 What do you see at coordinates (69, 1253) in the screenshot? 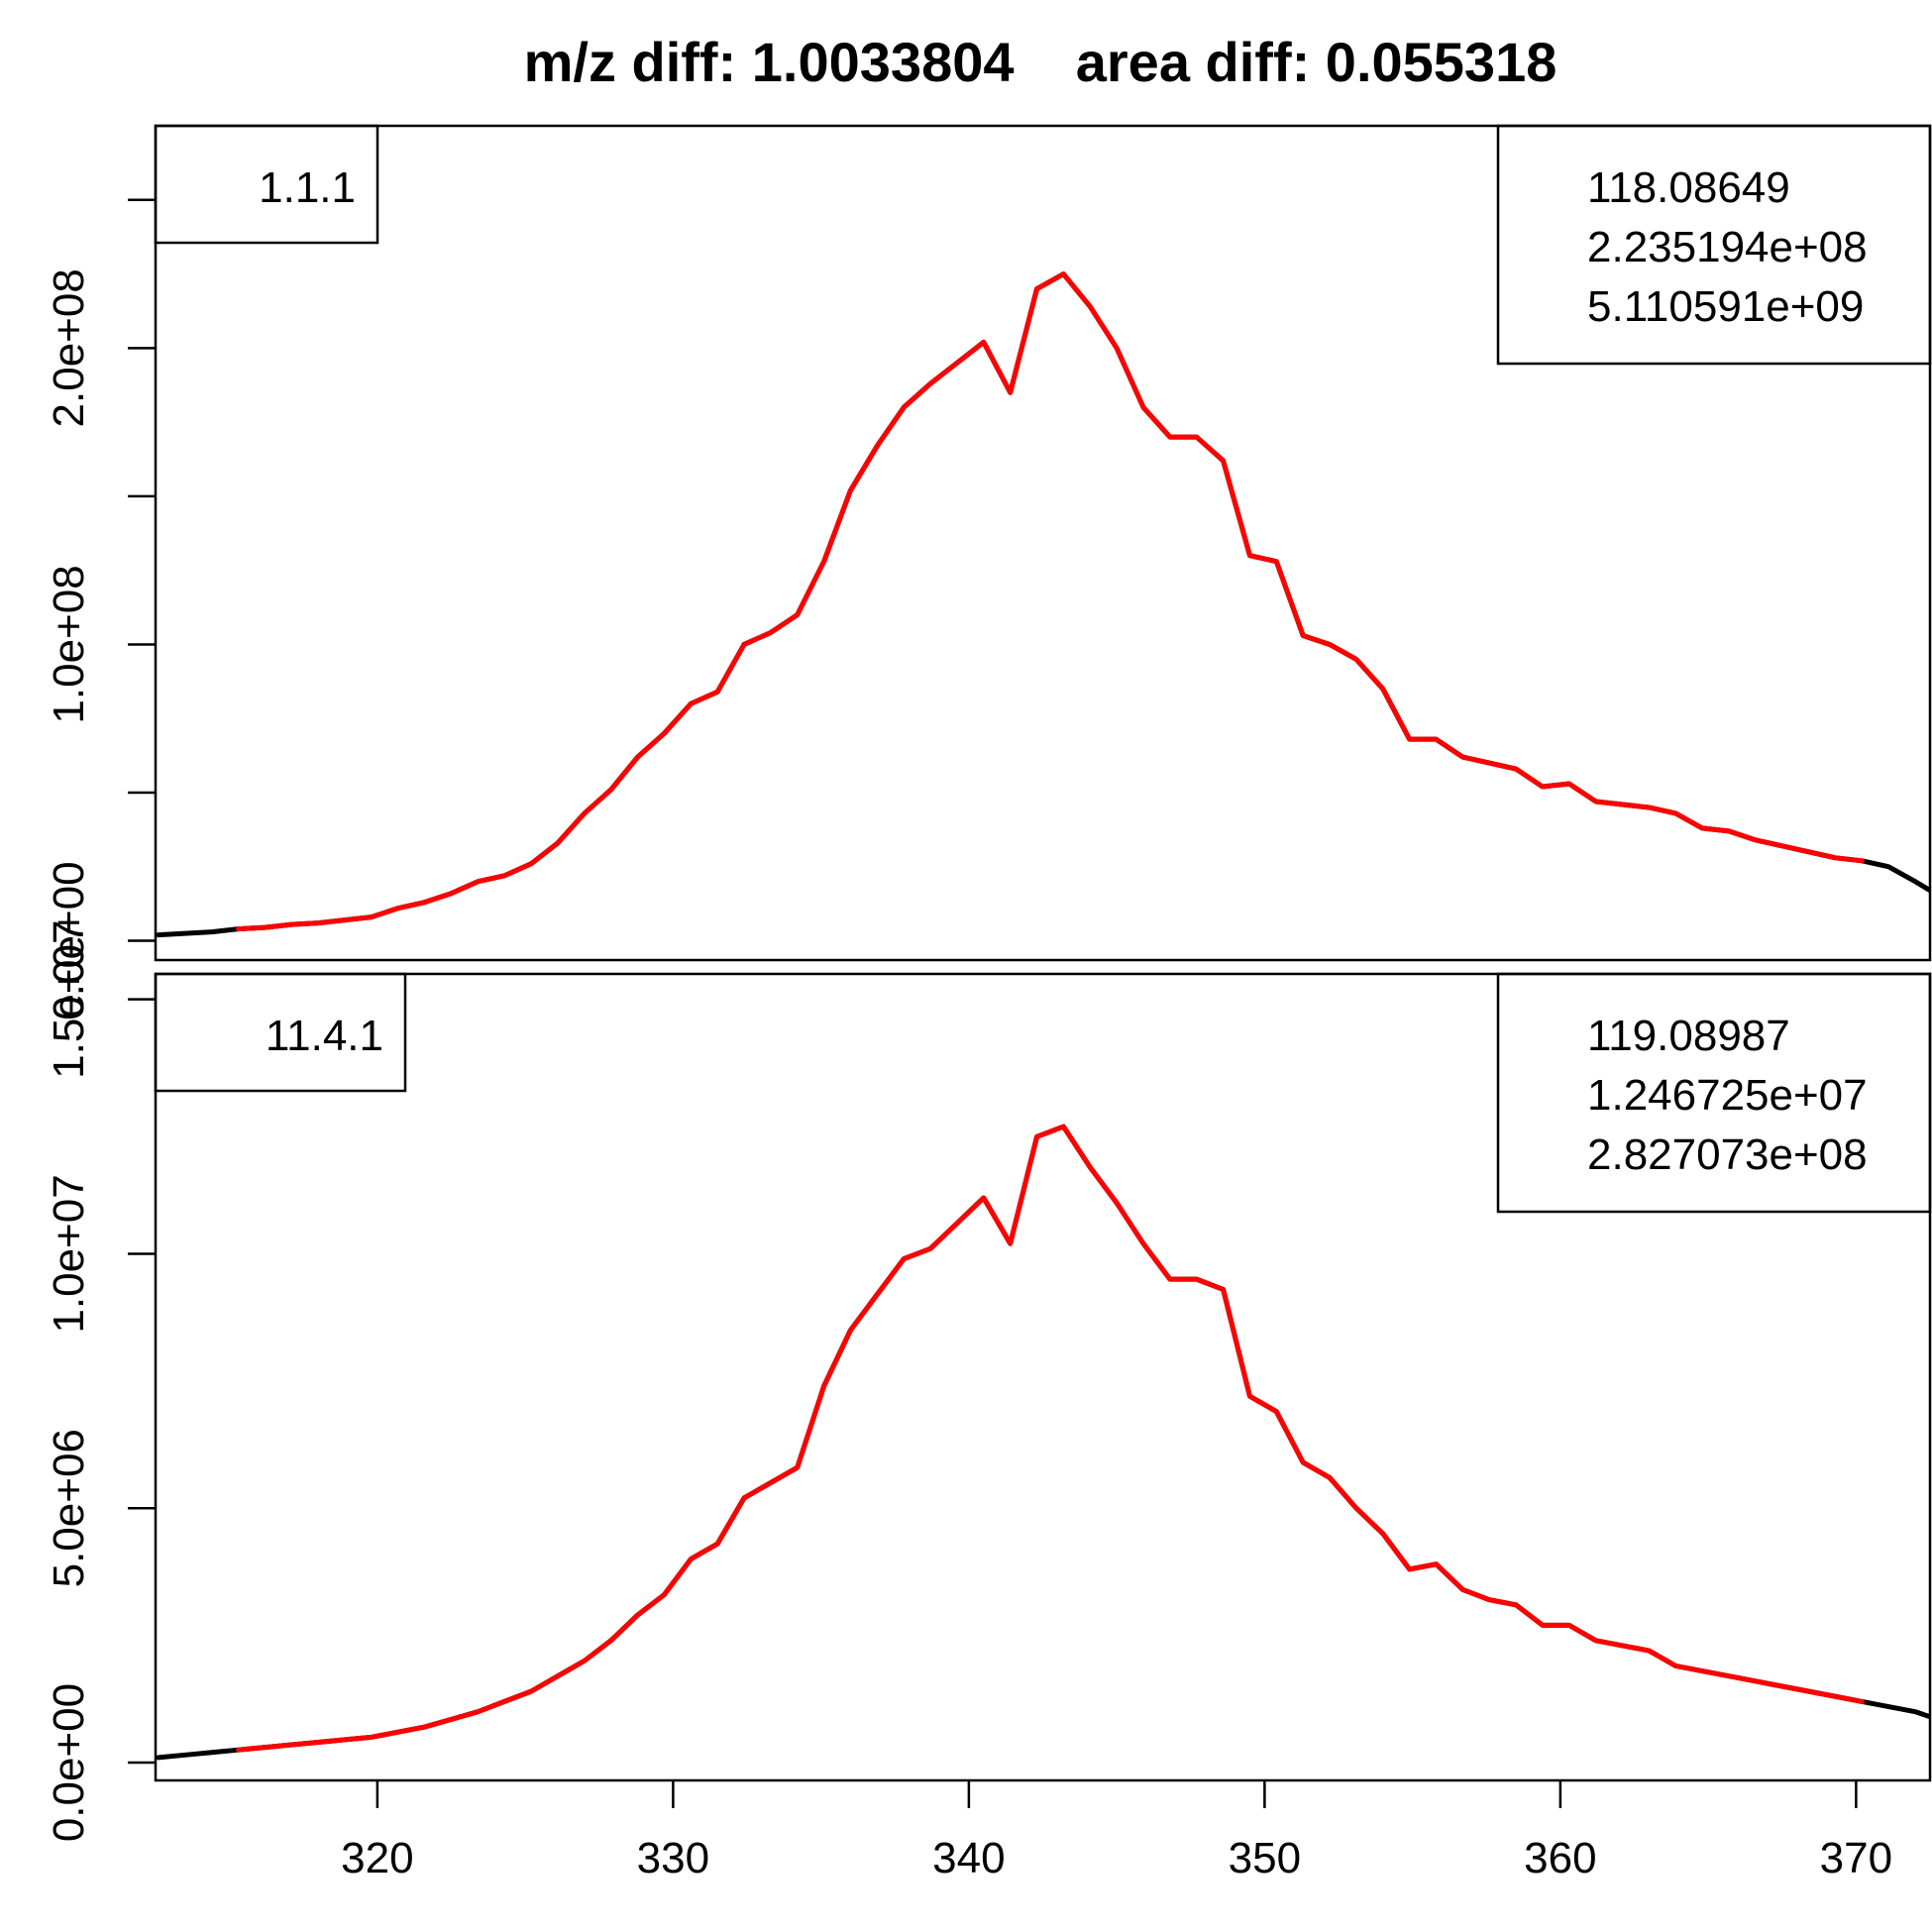
I see `y-tick-label: 1.0e+07` at bounding box center [69, 1253].